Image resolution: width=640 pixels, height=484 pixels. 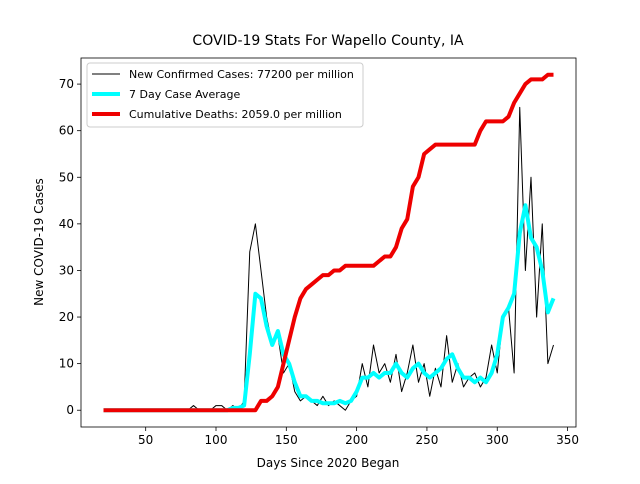 What do you see at coordinates (145, 440) in the screenshot?
I see `x-tick-label: 50` at bounding box center [145, 440].